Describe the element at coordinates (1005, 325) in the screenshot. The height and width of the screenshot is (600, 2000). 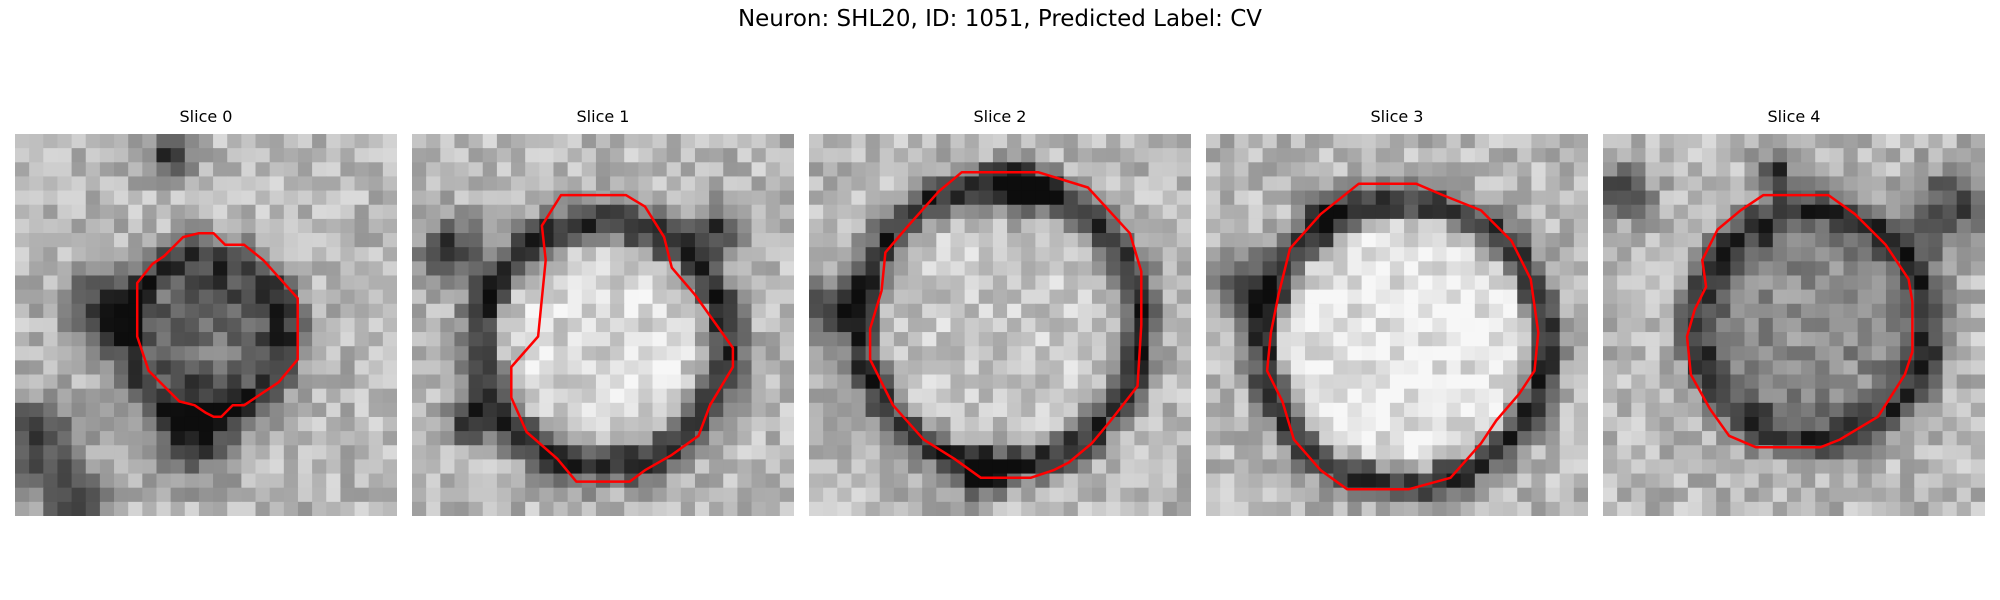
I see `slice-2-contour` at that location.